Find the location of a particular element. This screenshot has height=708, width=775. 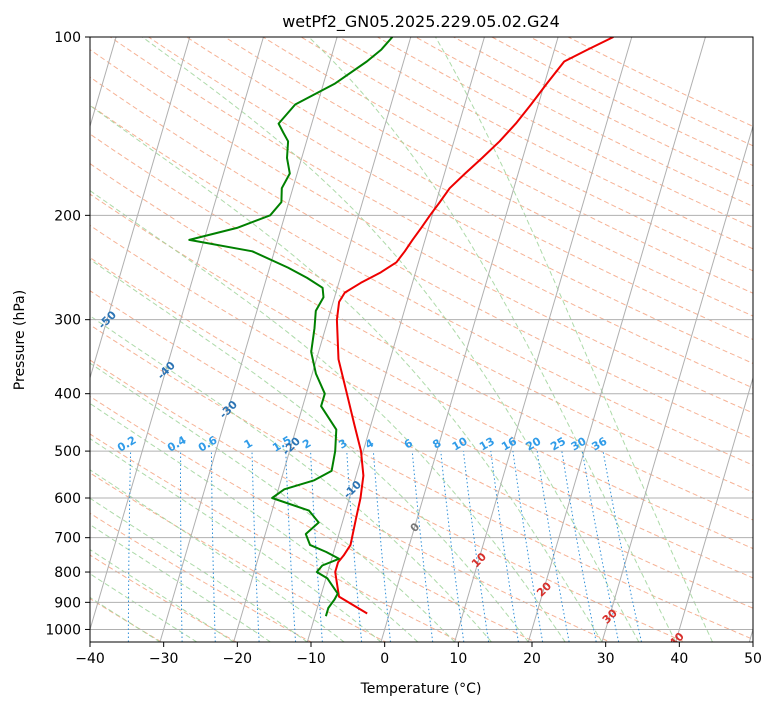

y-tick-label: 1000 is located at coordinates (63, 630).